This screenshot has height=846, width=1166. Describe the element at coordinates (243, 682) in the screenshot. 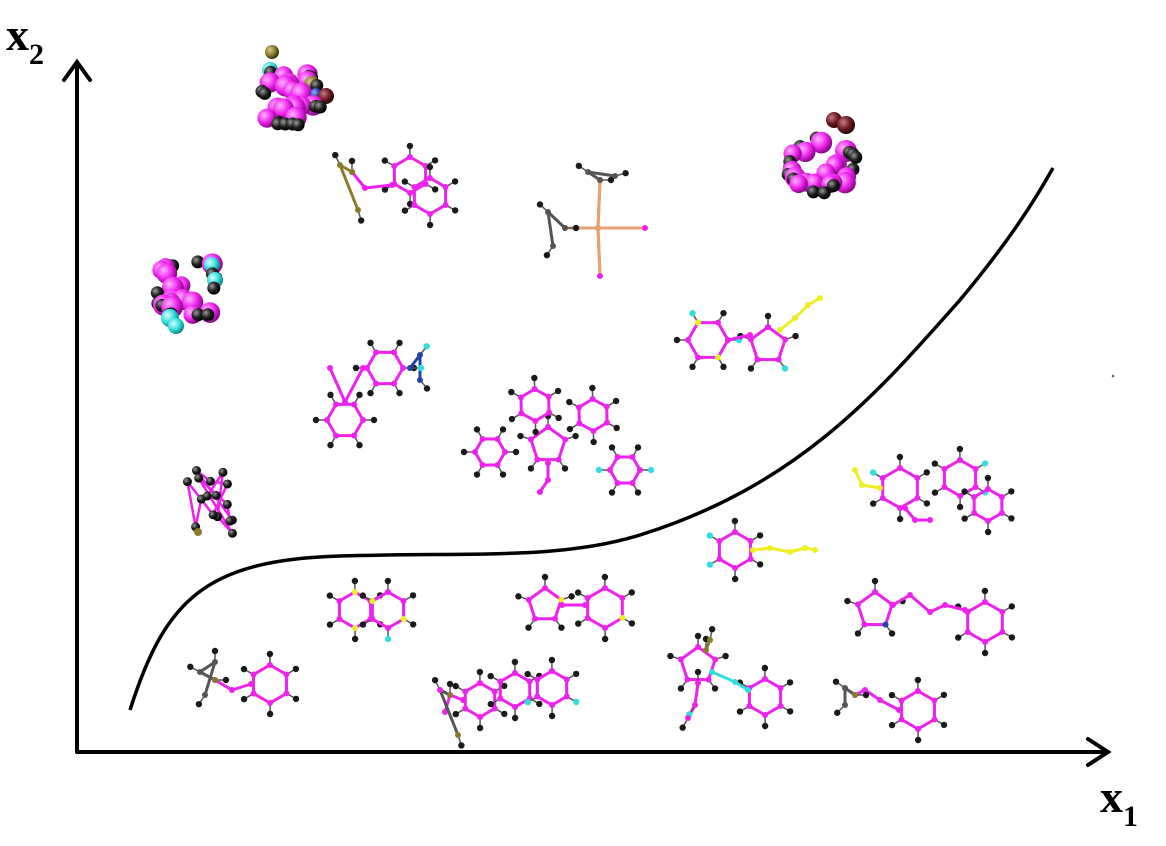

I see `molecule-styrene-phosphine` at that location.